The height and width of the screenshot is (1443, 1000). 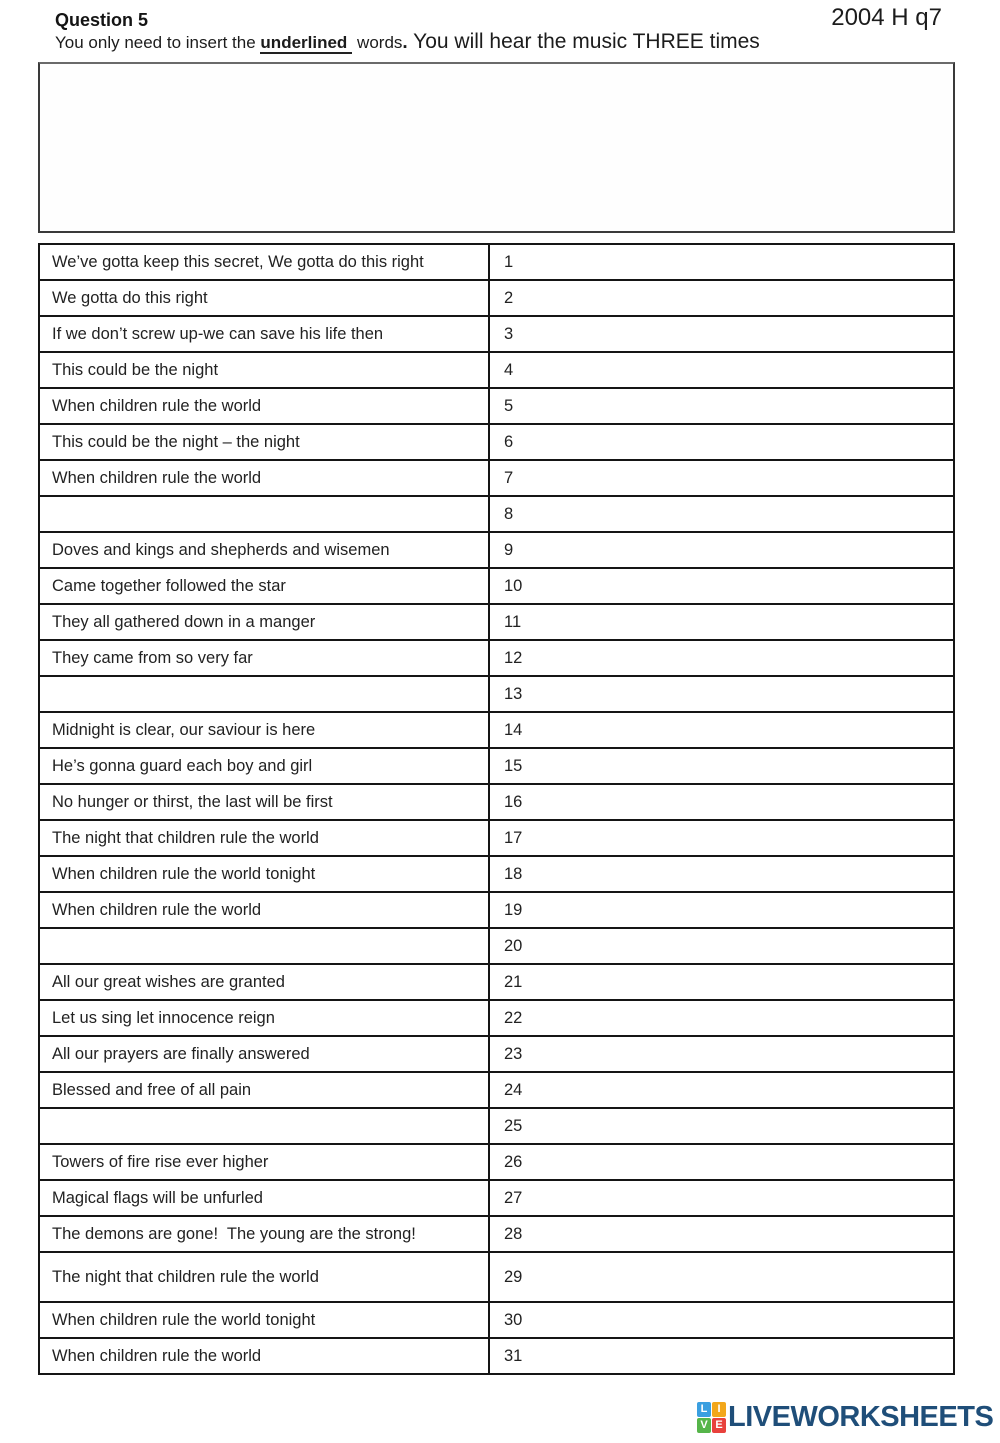 What do you see at coordinates (513, 1053) in the screenshot?
I see `line-number: 23` at bounding box center [513, 1053].